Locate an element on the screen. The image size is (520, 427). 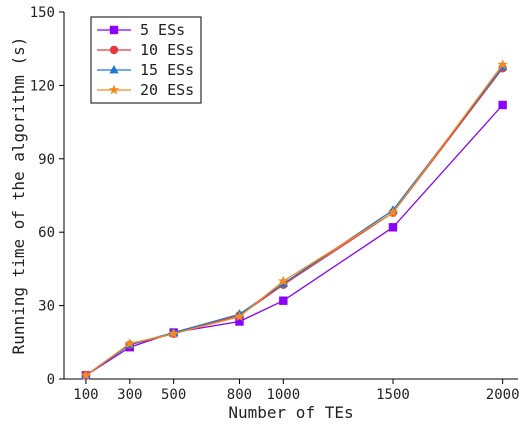
legend-label: 20 ESs is located at coordinates (167, 90).